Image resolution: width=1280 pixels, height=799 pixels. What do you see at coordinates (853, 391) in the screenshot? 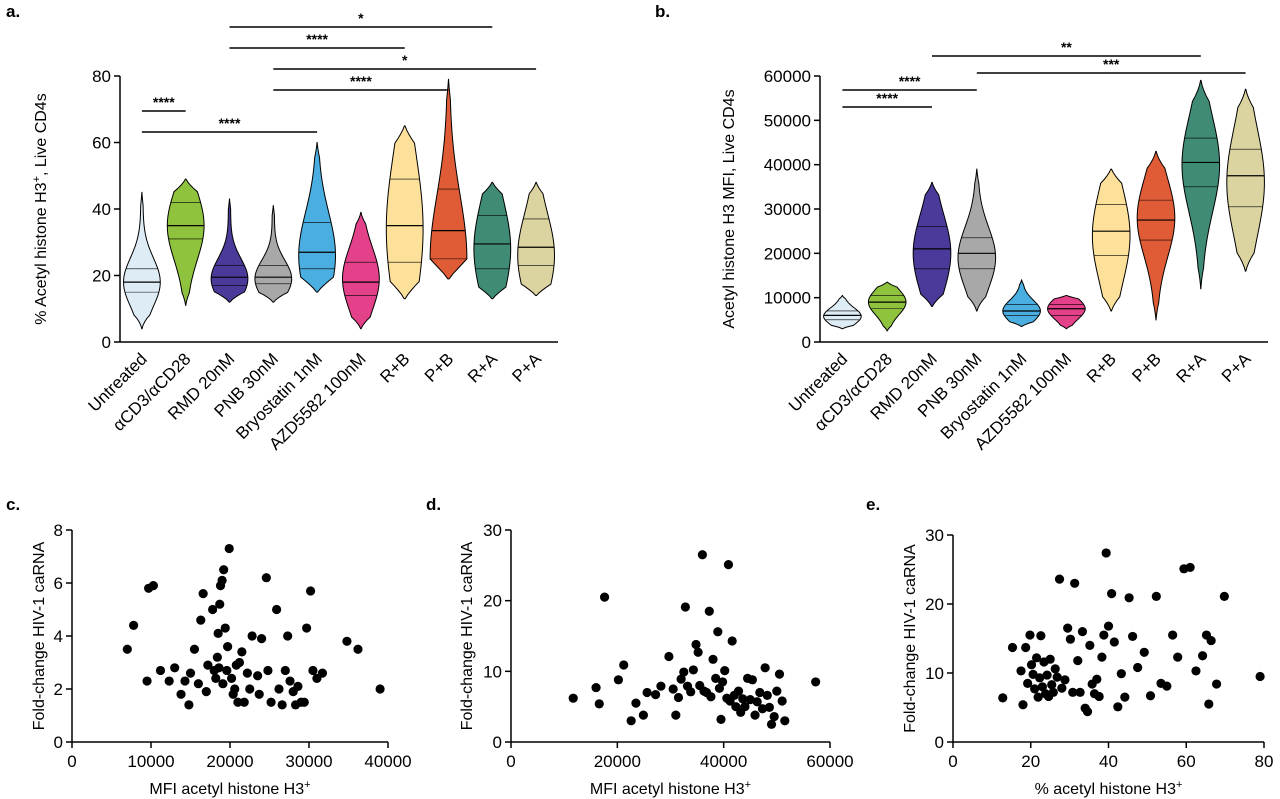
I see `x-category-label: αCD3/αCD28` at bounding box center [853, 391].